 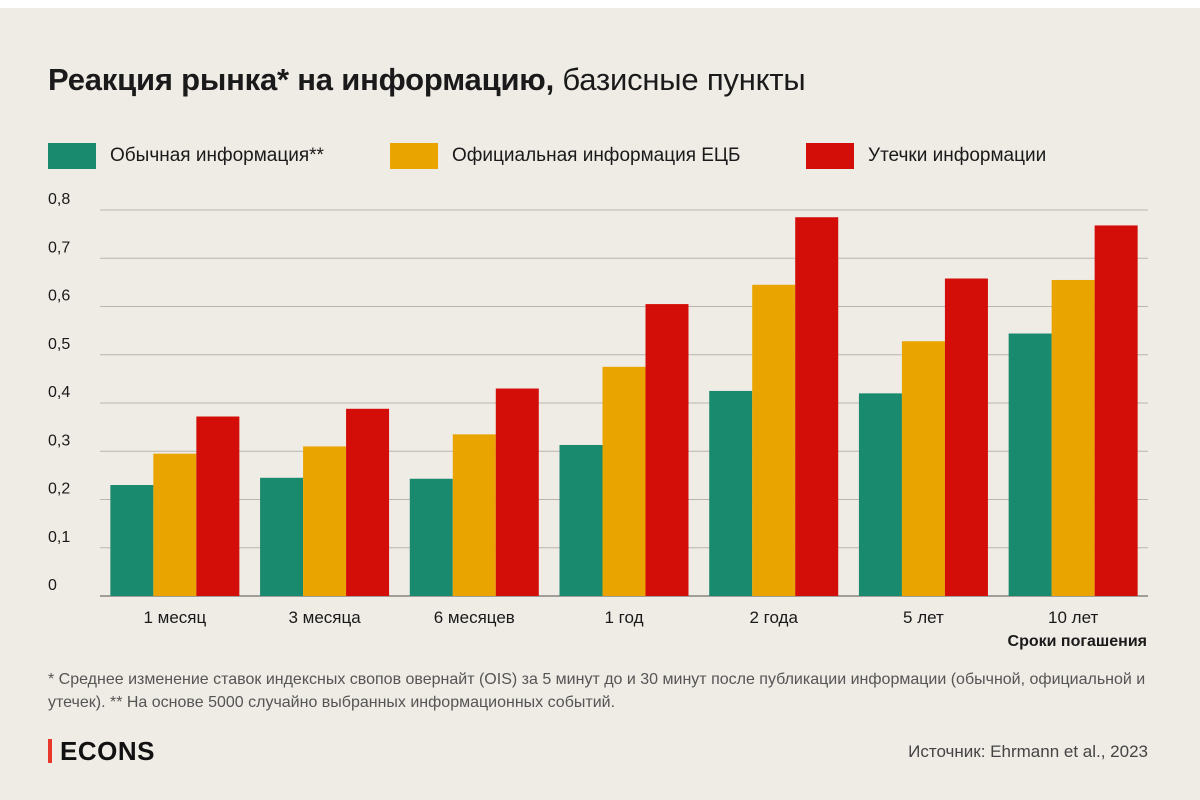 What do you see at coordinates (59, 537) in the screenshot?
I see `y-tick-label: 0,1` at bounding box center [59, 537].